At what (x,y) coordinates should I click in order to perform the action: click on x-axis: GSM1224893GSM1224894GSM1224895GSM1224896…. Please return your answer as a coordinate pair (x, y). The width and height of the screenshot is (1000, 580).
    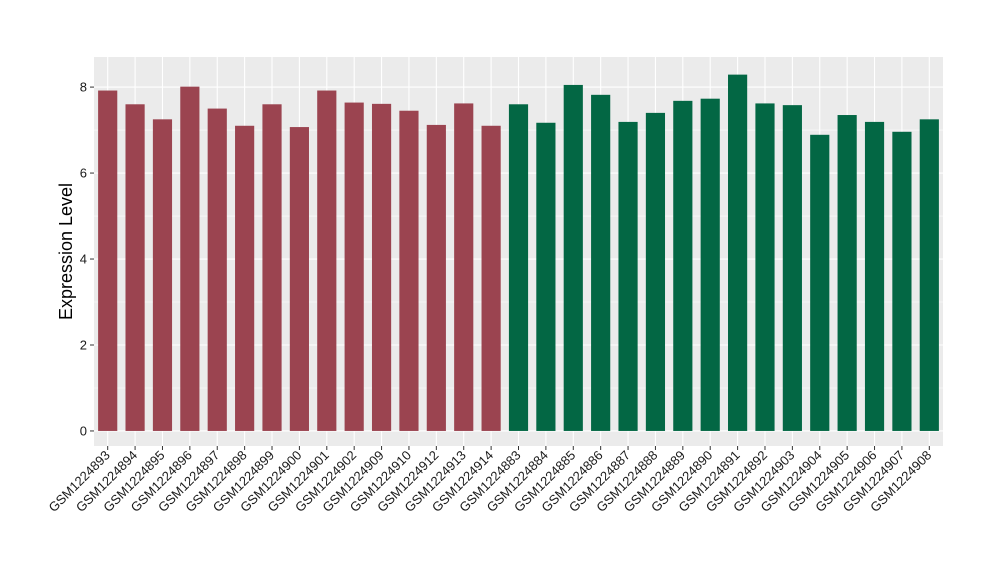
    Looking at the image, I should click on (489, 480).